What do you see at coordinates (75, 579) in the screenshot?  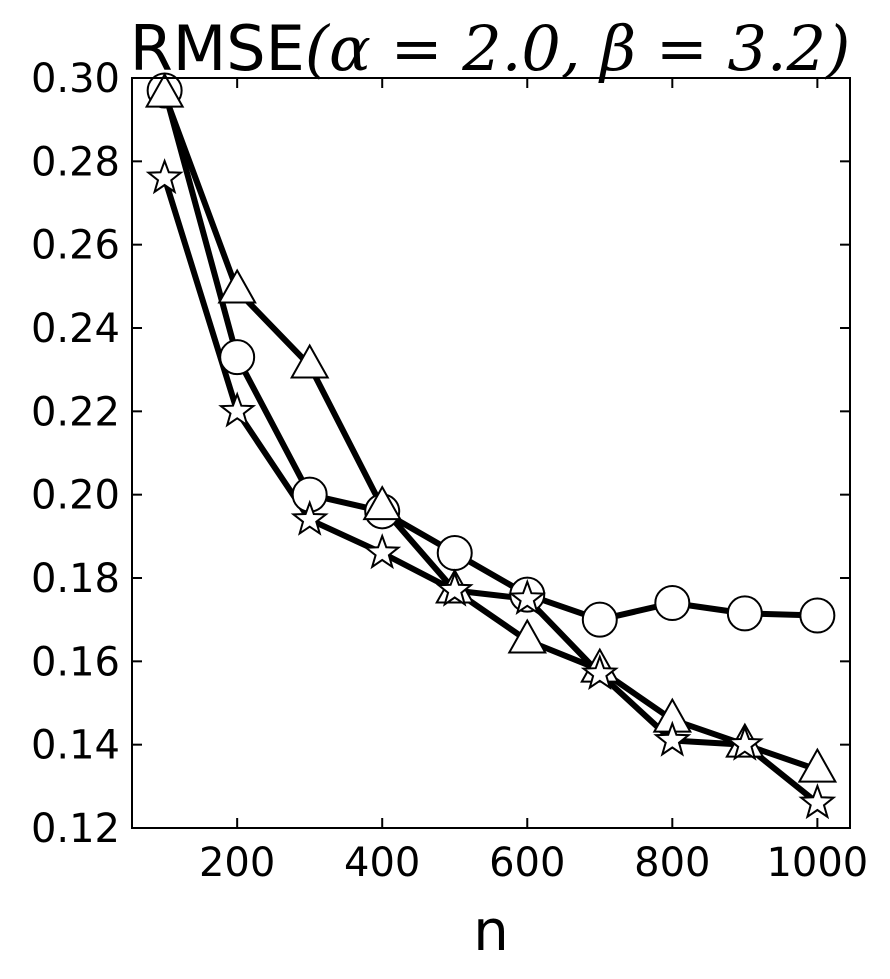 I see `y-tick-label: 0.18` at bounding box center [75, 579].